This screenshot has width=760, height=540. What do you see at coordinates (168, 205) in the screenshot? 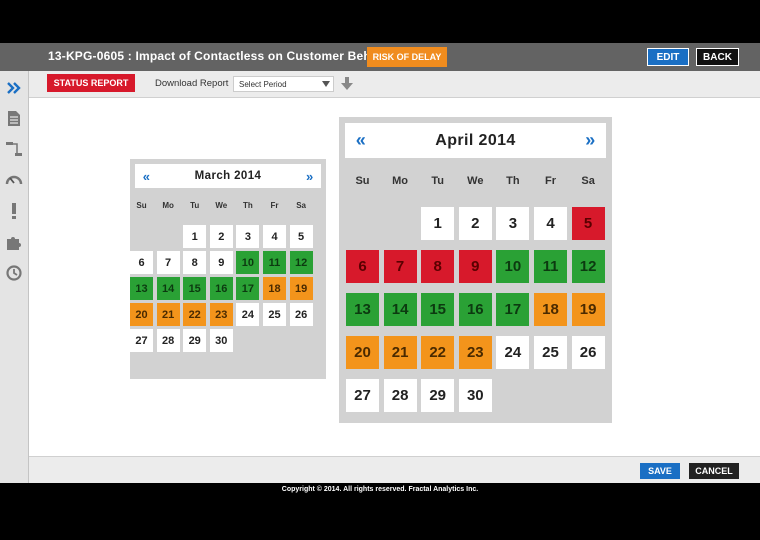
I see `weekday-label: Mo` at bounding box center [168, 205].